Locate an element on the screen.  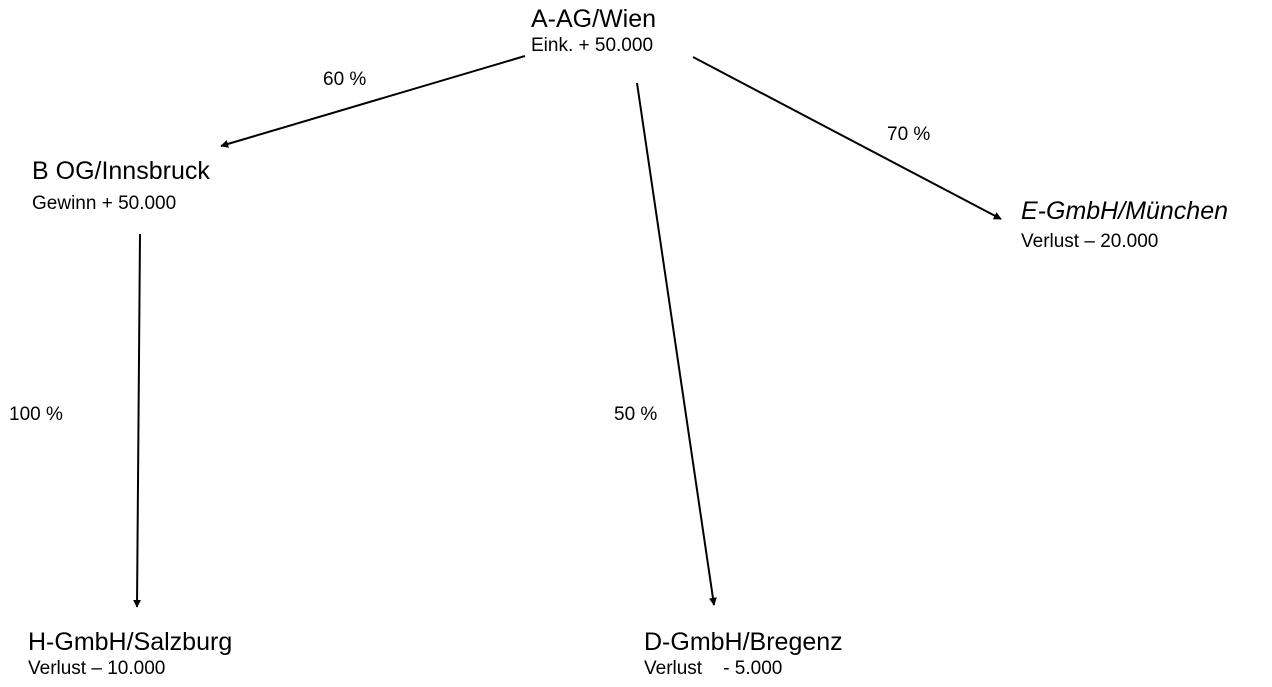
node-h-gmbh-salzburg: H-GmbH/Salzburg Verlust – 10.000 is located at coordinates (130, 654).